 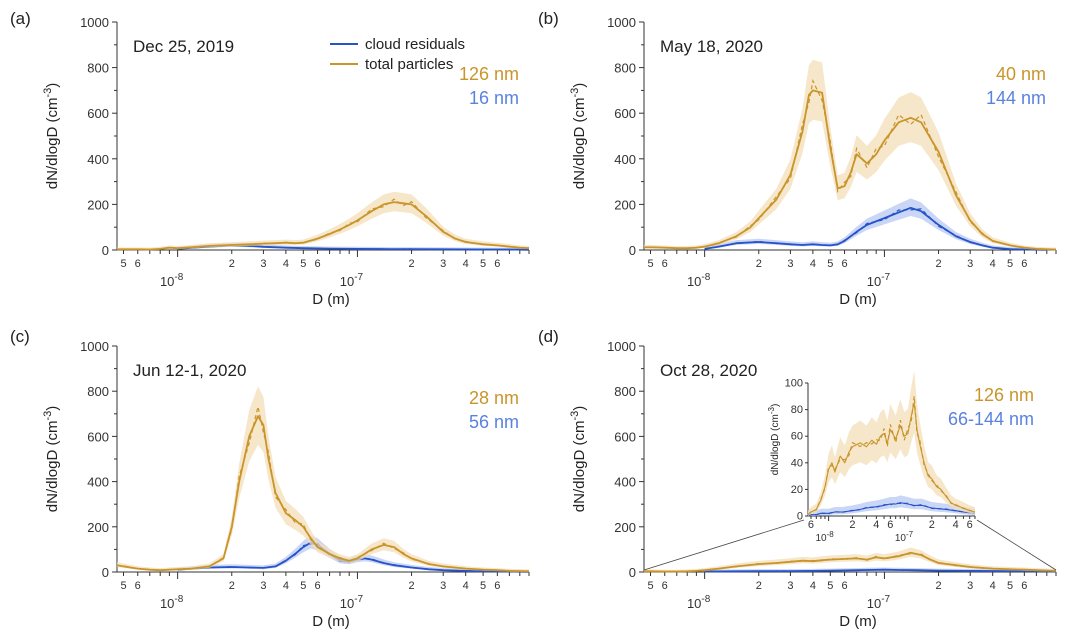 What do you see at coordinates (711, 46) in the screenshot?
I see `panel-title: May 18, 2020` at bounding box center [711, 46].